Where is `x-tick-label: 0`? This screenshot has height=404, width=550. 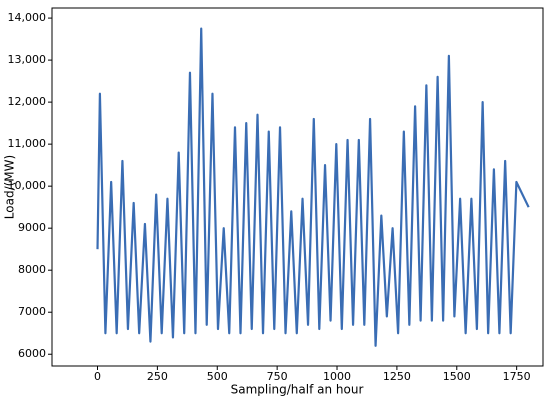
x-tick-label: 0 is located at coordinates (97, 376).